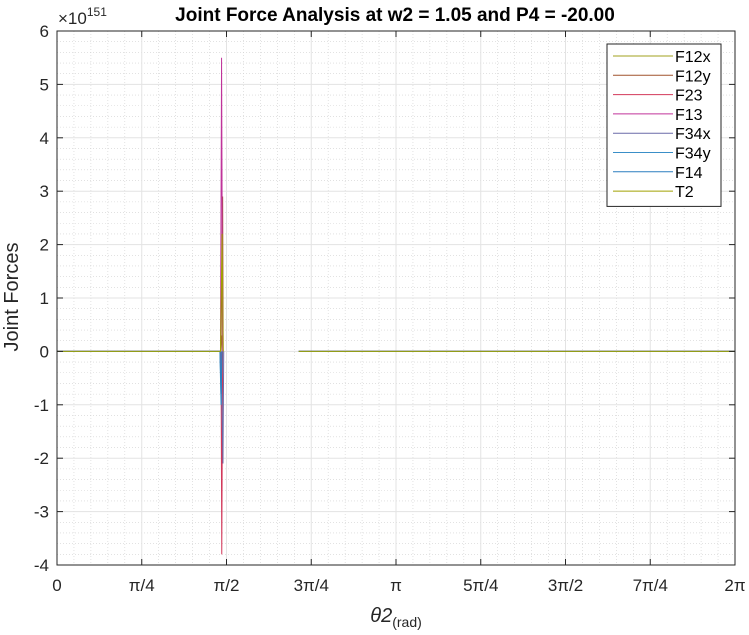  Describe the element at coordinates (693, 76) in the screenshot. I see `legend-label: F12y` at that location.